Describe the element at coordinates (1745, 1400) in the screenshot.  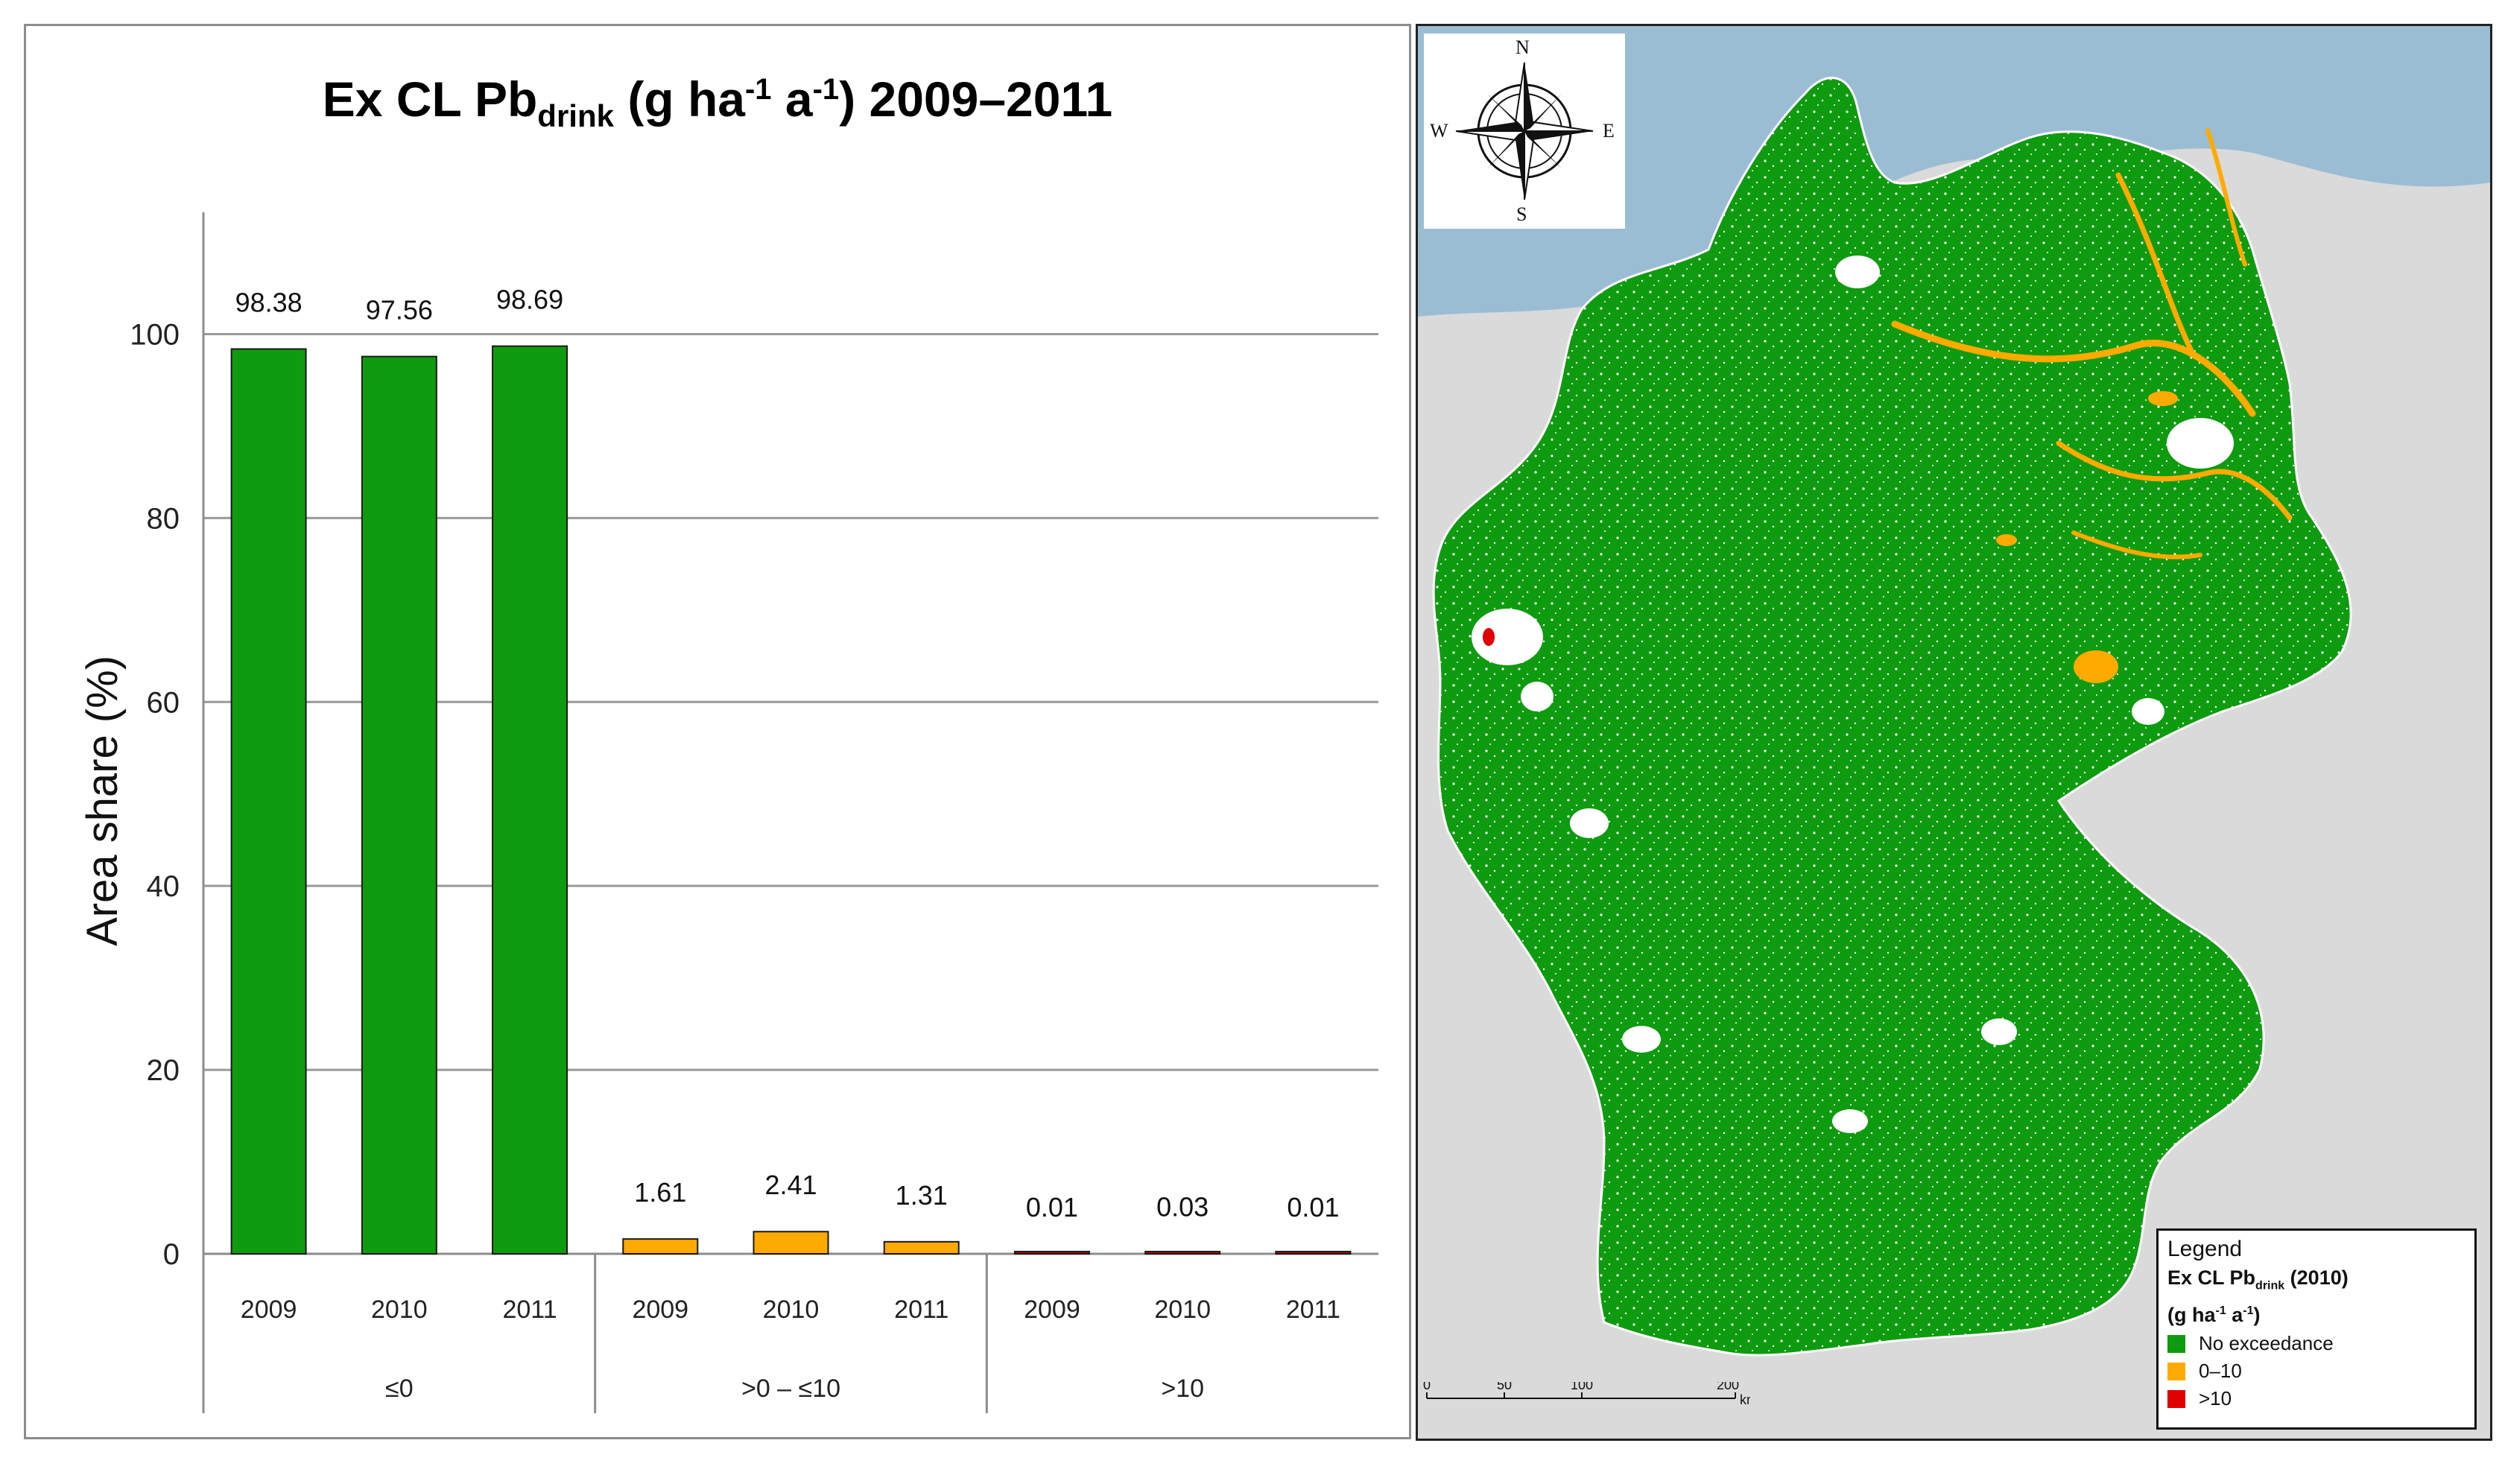
I see `scale-unit: km` at that location.